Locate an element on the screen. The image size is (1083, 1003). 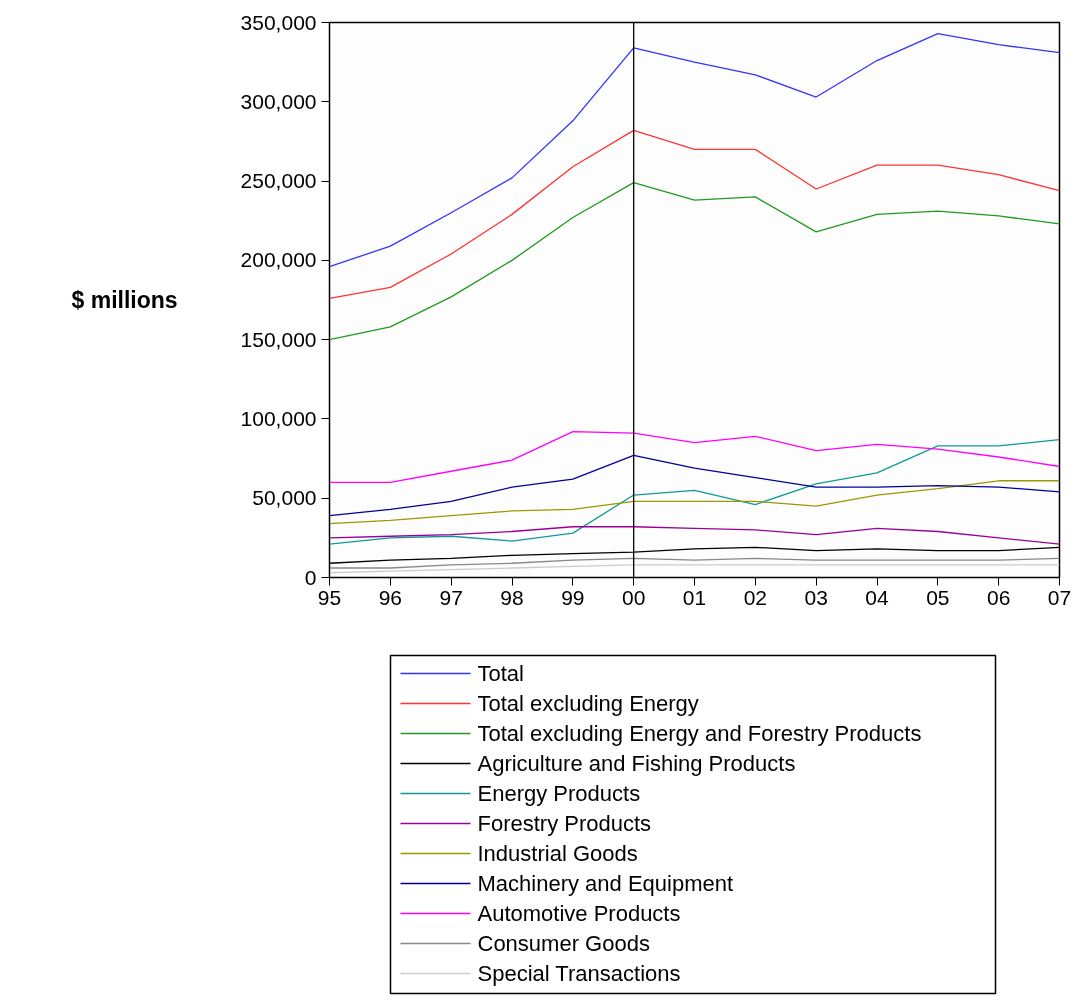
y-tick-label: 150,000 is located at coordinates (278, 339).